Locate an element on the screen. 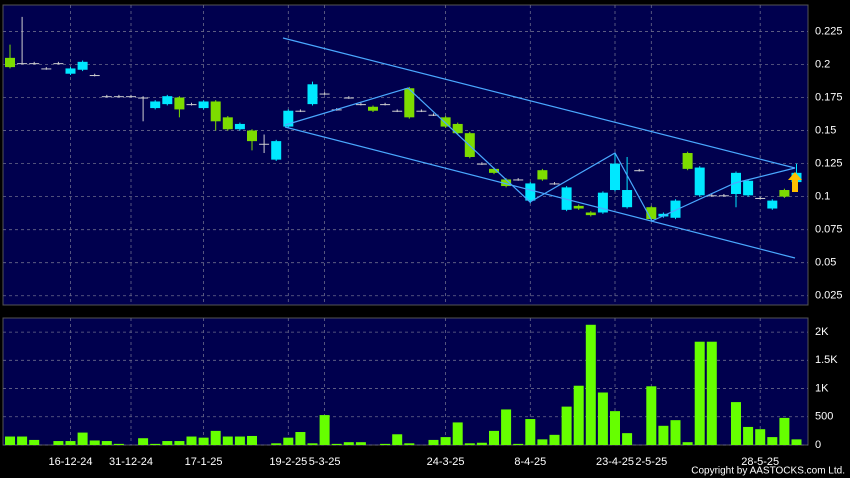 The image size is (850, 478). x-tick-label: 19-2-25 is located at coordinates (288, 462).